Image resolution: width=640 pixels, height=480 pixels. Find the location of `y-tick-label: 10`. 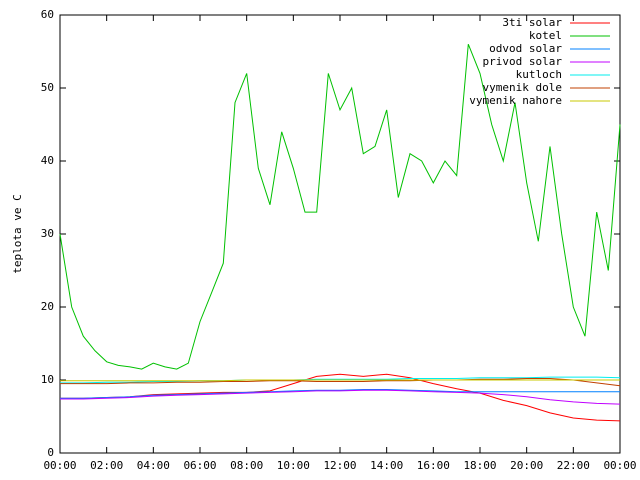

y-tick-label: 10 is located at coordinates (47, 379).